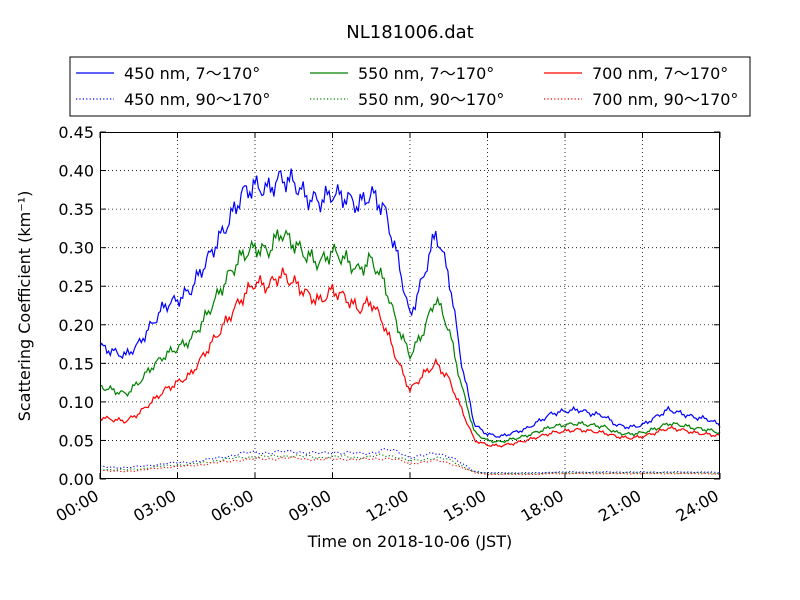  Describe the element at coordinates (76, 402) in the screenshot. I see `y-tick-label: 0.10` at that location.